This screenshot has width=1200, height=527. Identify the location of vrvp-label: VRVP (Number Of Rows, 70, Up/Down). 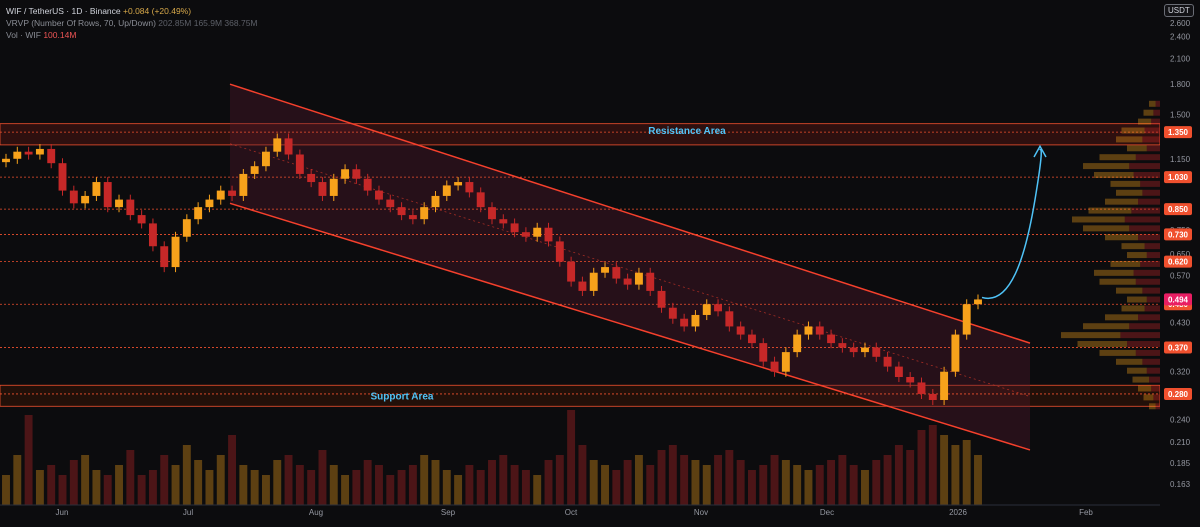
(81, 23).